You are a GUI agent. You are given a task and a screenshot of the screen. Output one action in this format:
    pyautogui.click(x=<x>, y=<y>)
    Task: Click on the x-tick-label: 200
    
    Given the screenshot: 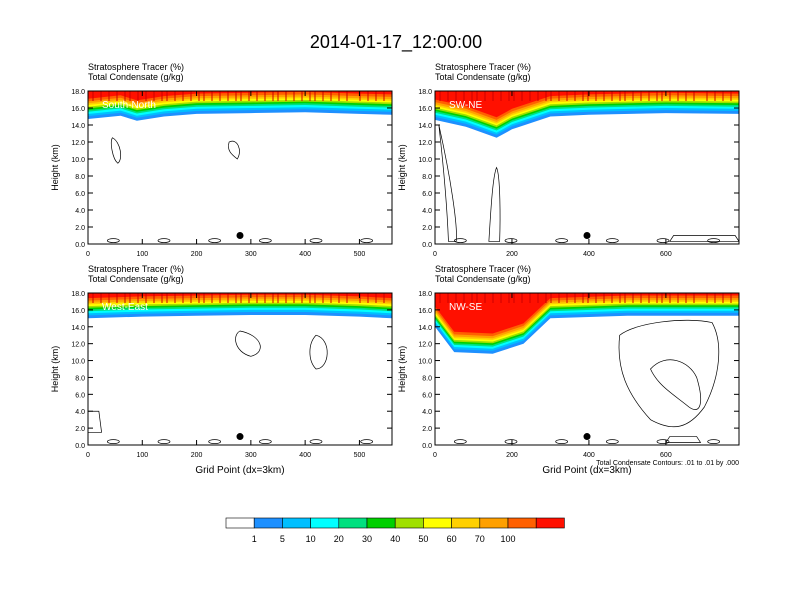 What is the action you would take?
    pyautogui.click(x=512, y=455)
    